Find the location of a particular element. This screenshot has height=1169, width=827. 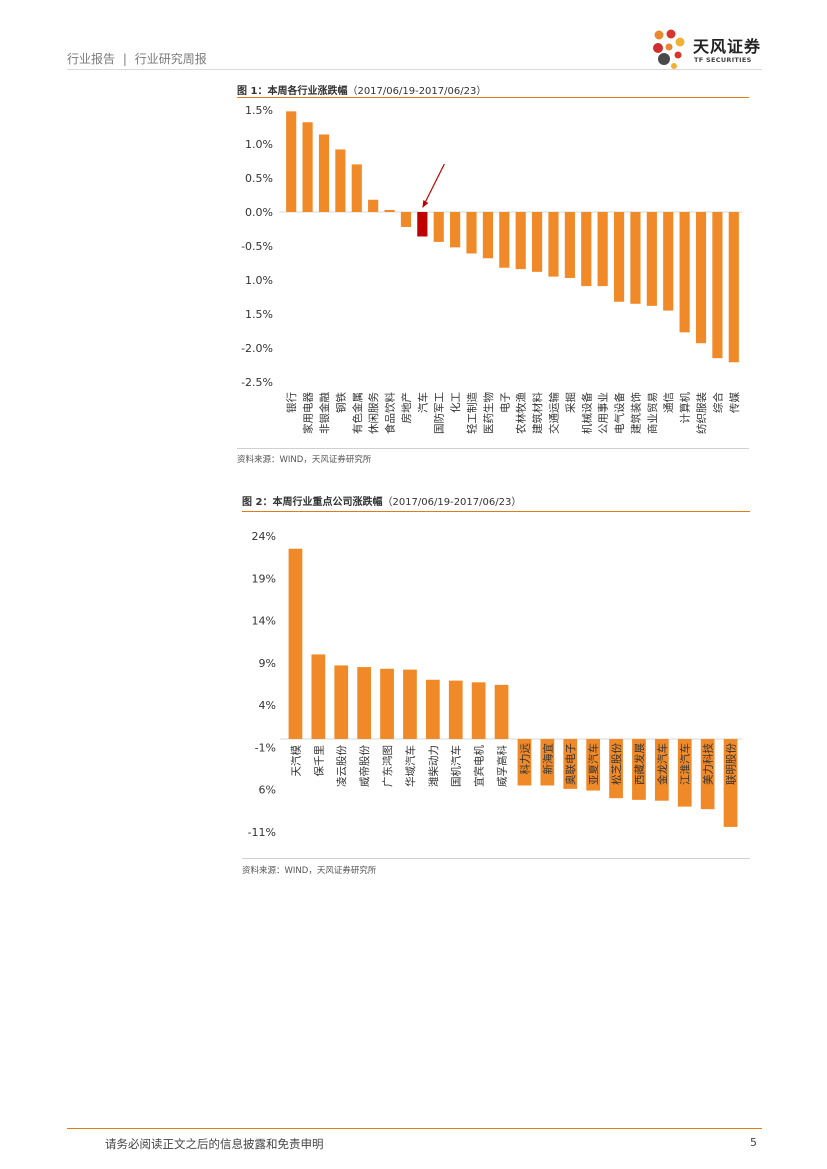

y-tick-label: 0.0% is located at coordinates (259, 212).